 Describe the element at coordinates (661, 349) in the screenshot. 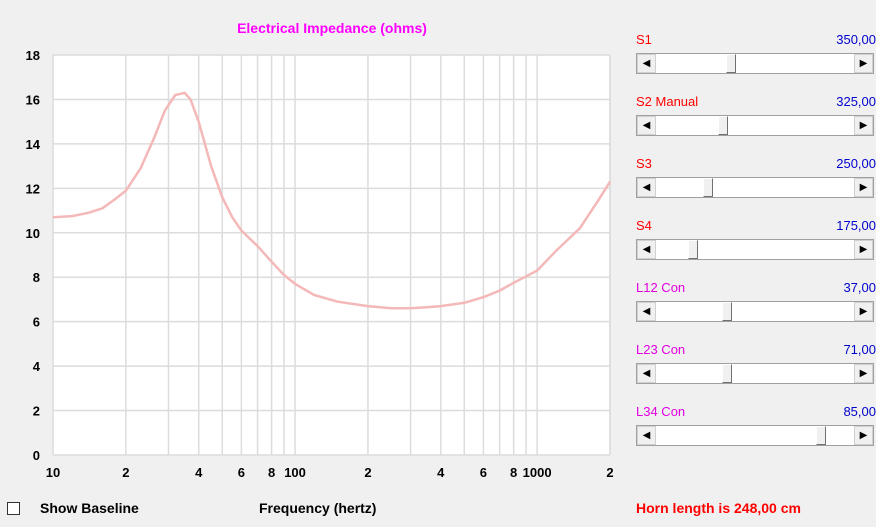

I see `param-label: L23 Con` at that location.